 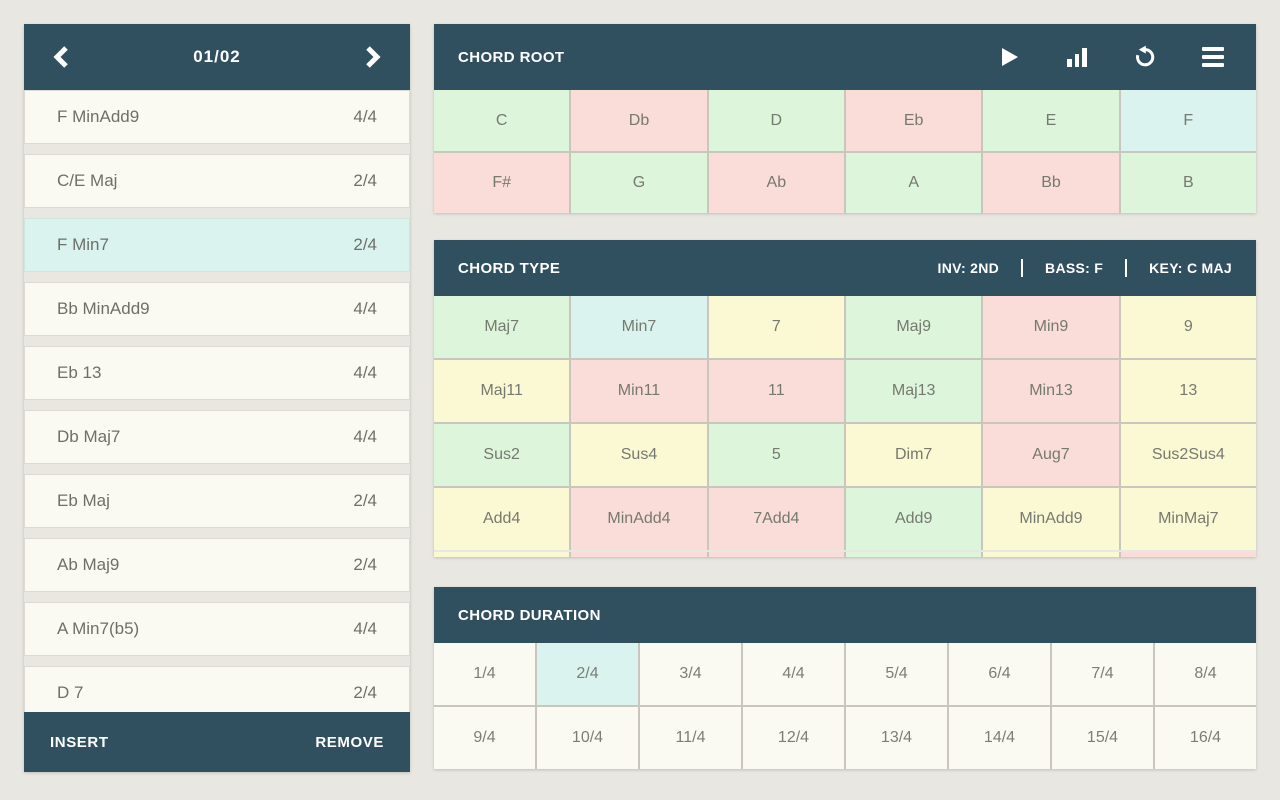 I want to click on chord-type-cell: Min11, so click(x=639, y=391).